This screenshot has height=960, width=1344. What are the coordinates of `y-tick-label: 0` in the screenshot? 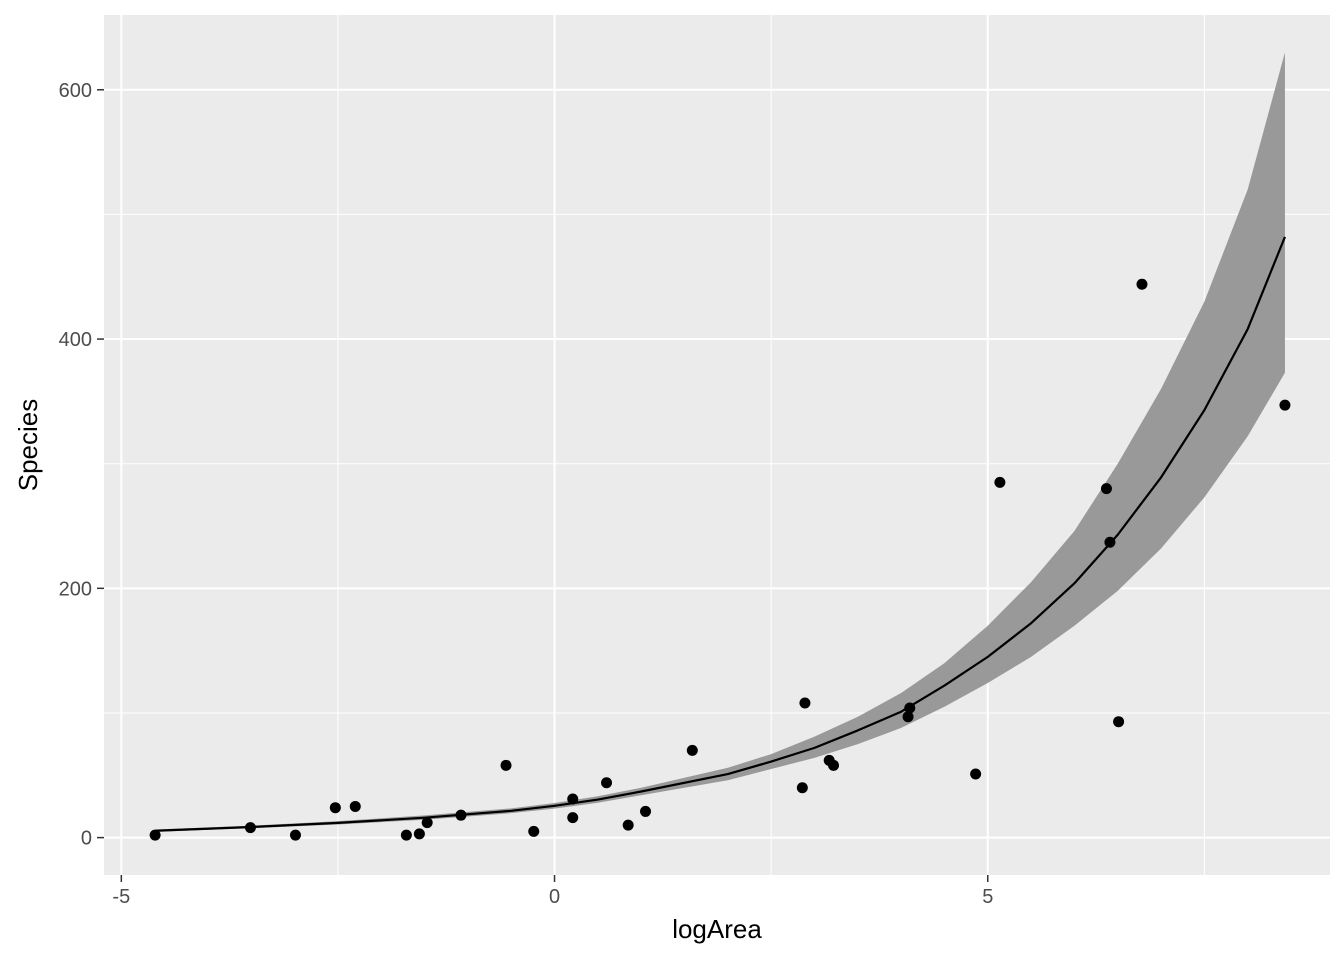 It's located at (86, 839).